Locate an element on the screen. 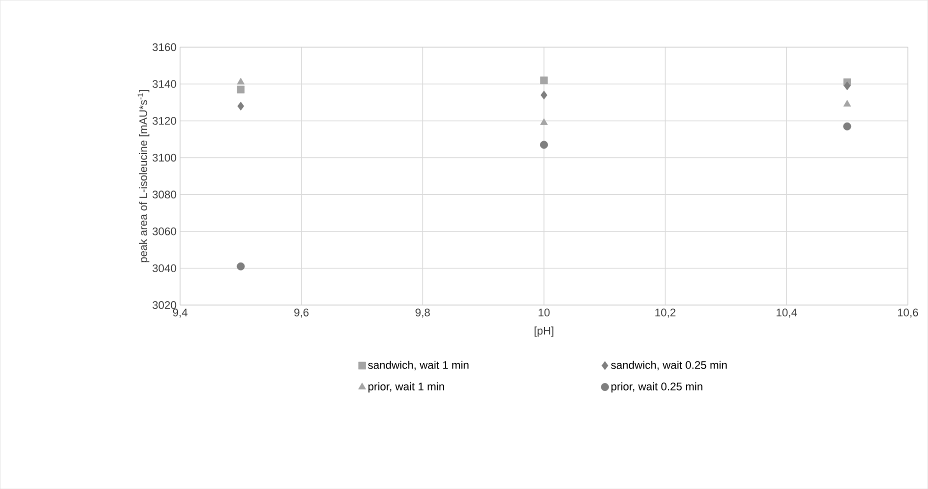 This screenshot has height=489, width=928. y-tick-label: 3160 is located at coordinates (164, 47).